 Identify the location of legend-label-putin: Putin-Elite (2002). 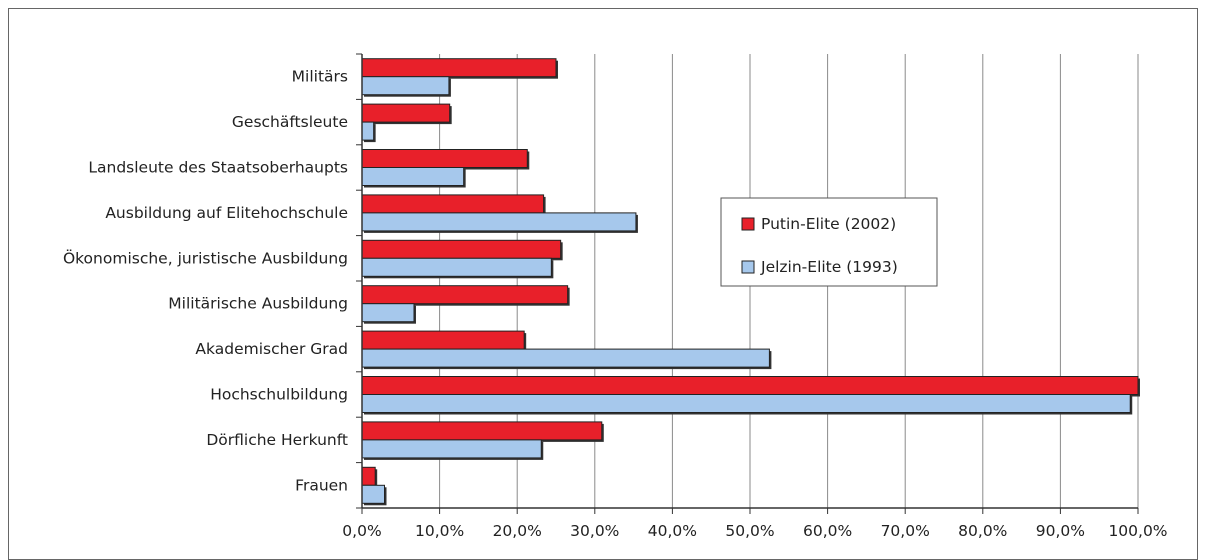
(828, 224).